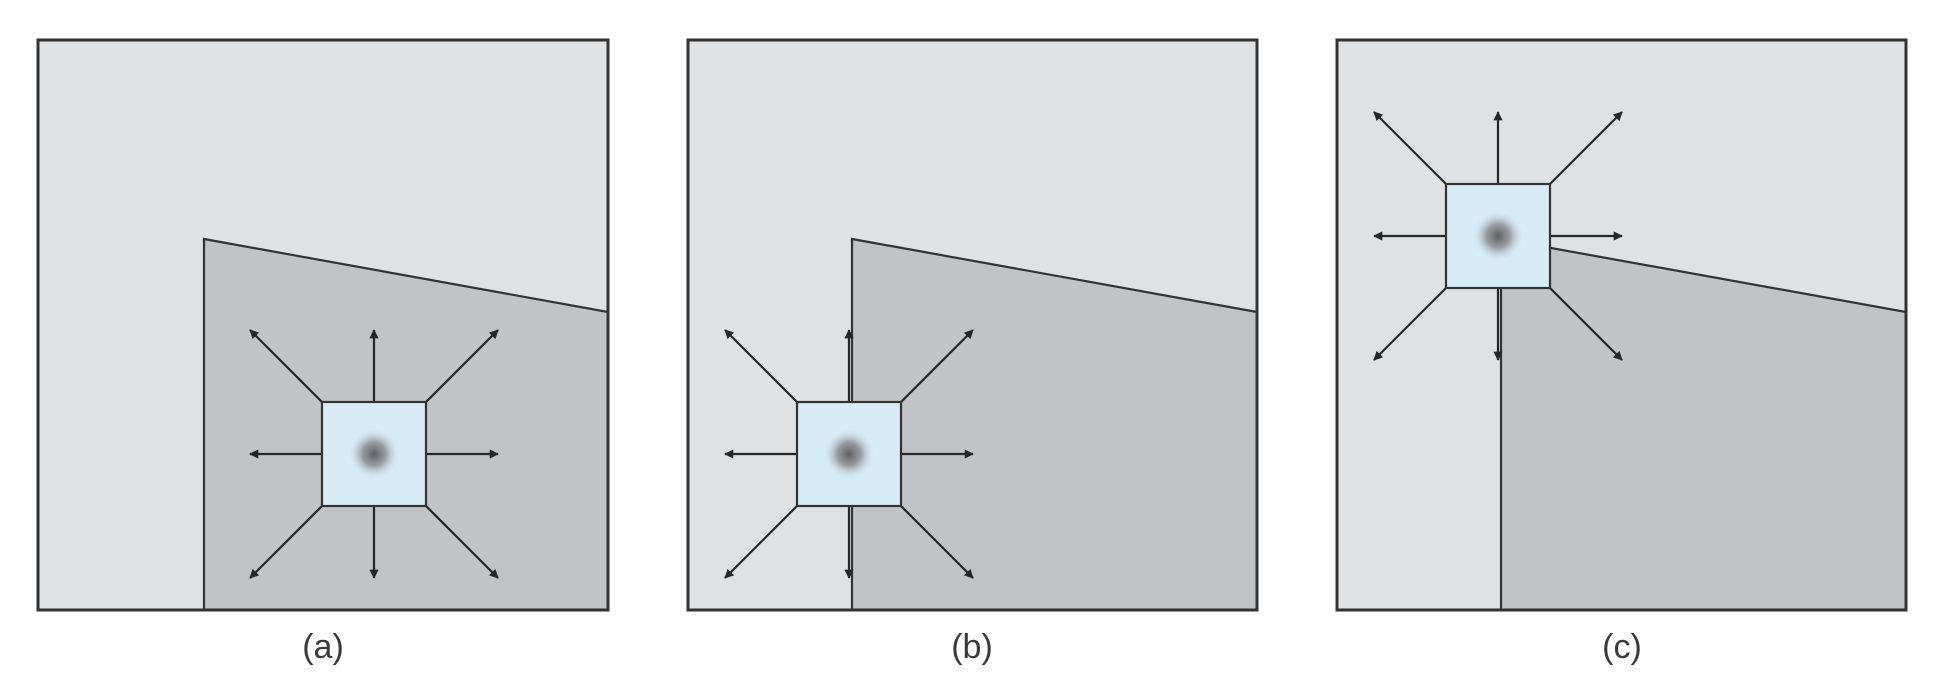  I want to click on panel-a-edge, so click(405, 423).